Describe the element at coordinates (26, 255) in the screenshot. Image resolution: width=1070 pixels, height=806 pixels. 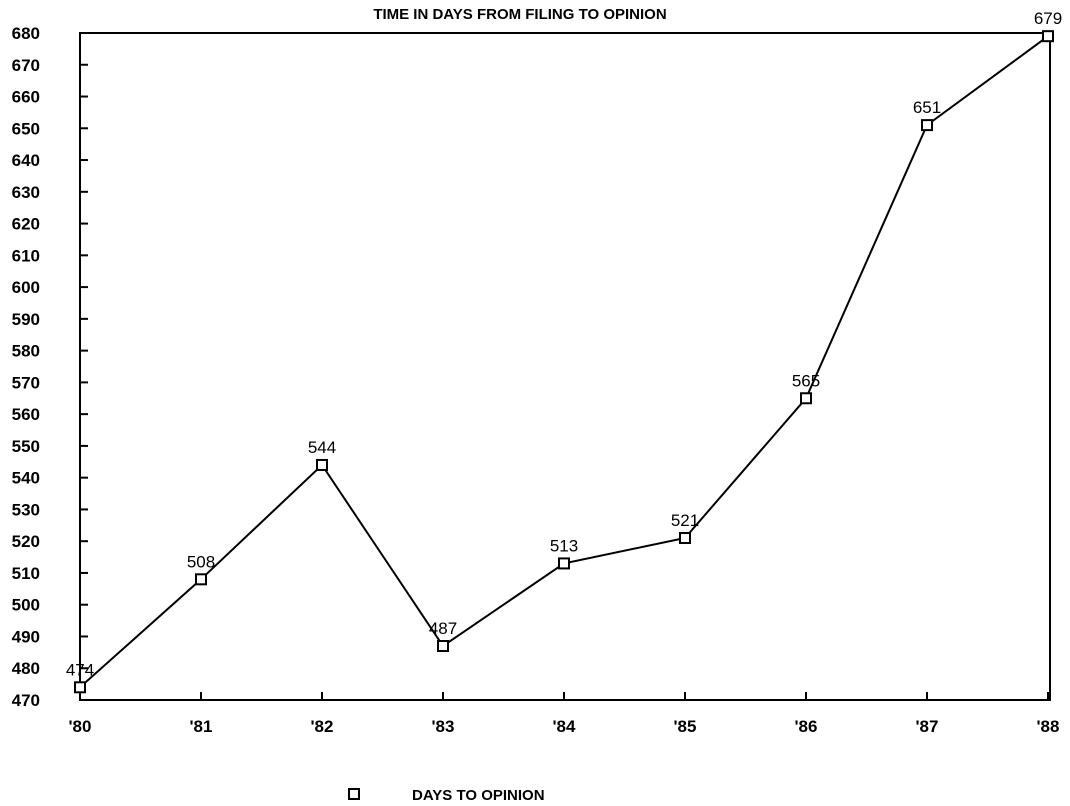
I see `y-tick-label: 610` at that location.